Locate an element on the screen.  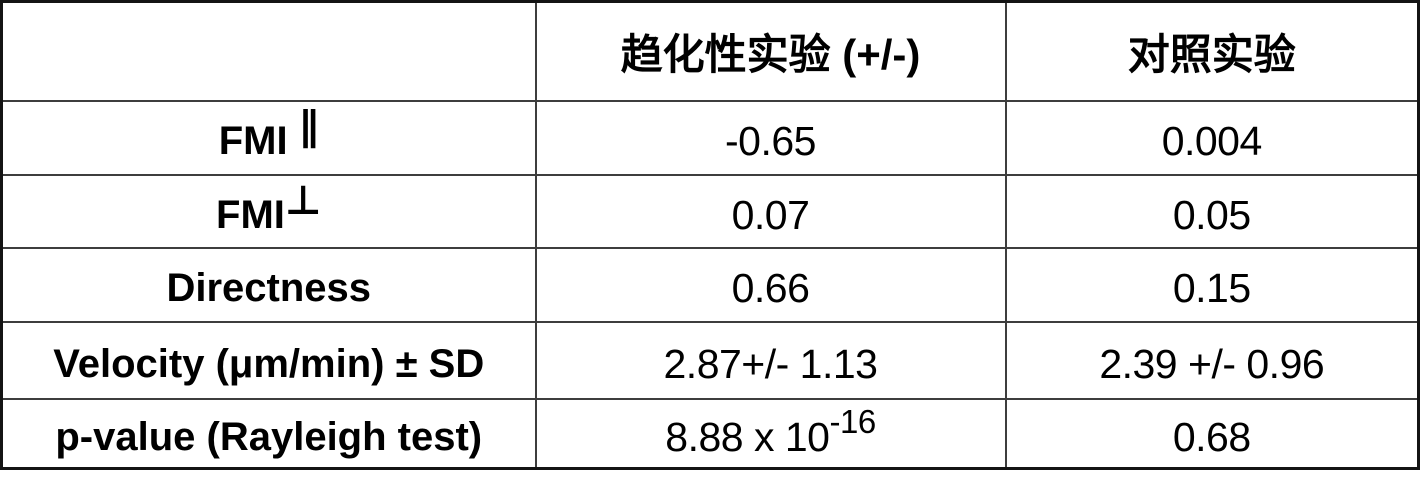
fmi-parallel-base: FMI is located at coordinates (253, 141).